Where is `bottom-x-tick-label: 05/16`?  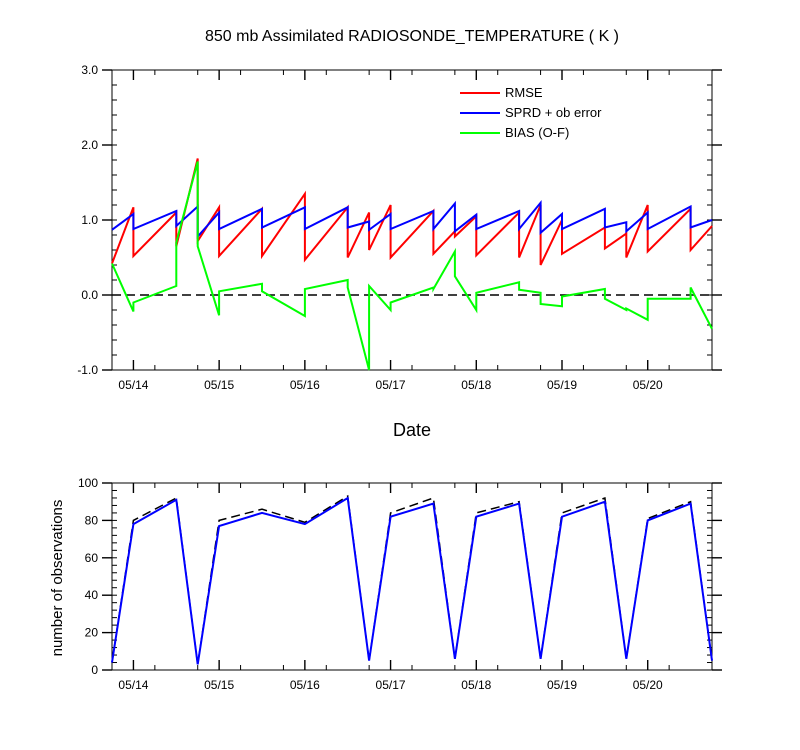 bottom-x-tick-label: 05/16 is located at coordinates (305, 685).